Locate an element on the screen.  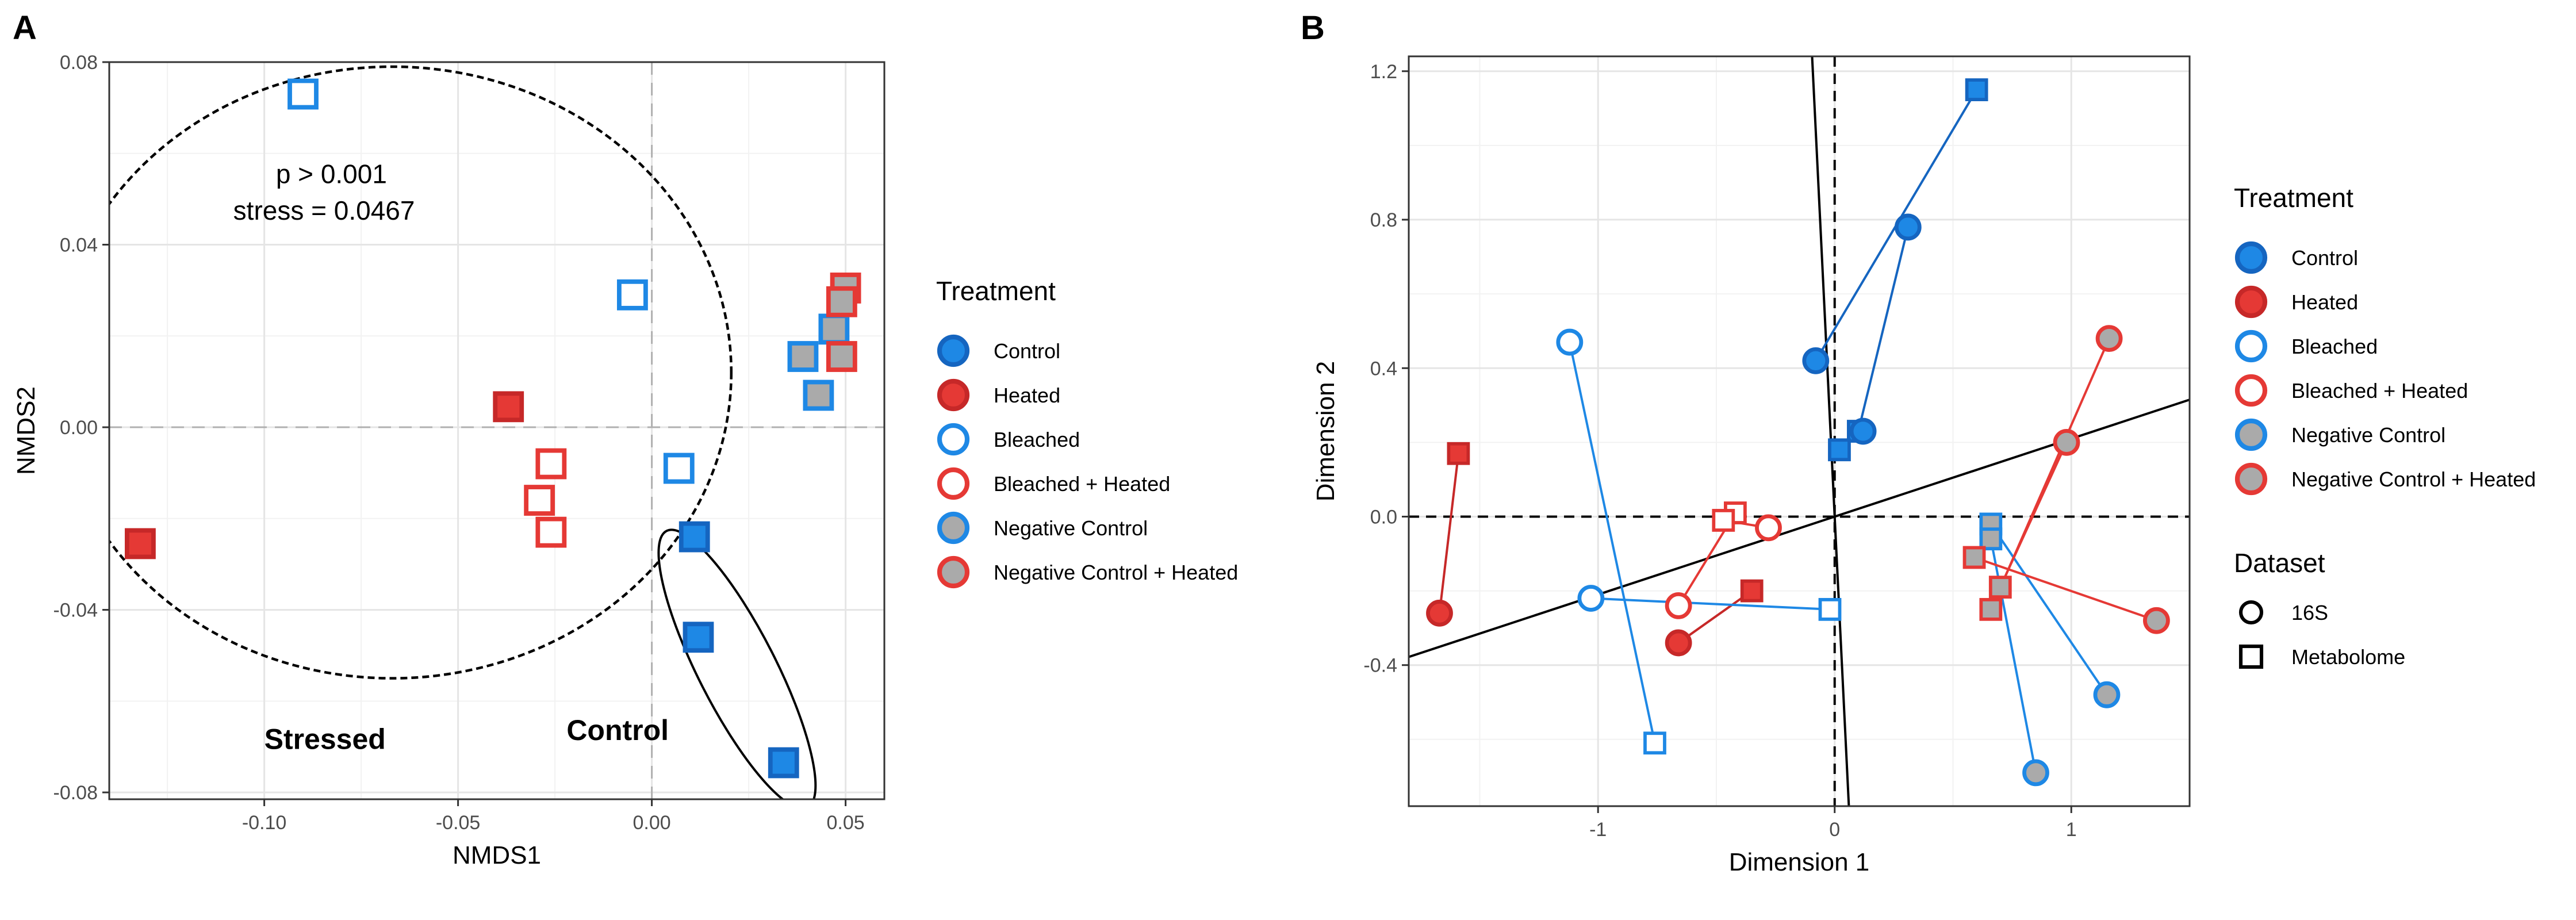
pair-segment-control is located at coordinates (1883, 329).